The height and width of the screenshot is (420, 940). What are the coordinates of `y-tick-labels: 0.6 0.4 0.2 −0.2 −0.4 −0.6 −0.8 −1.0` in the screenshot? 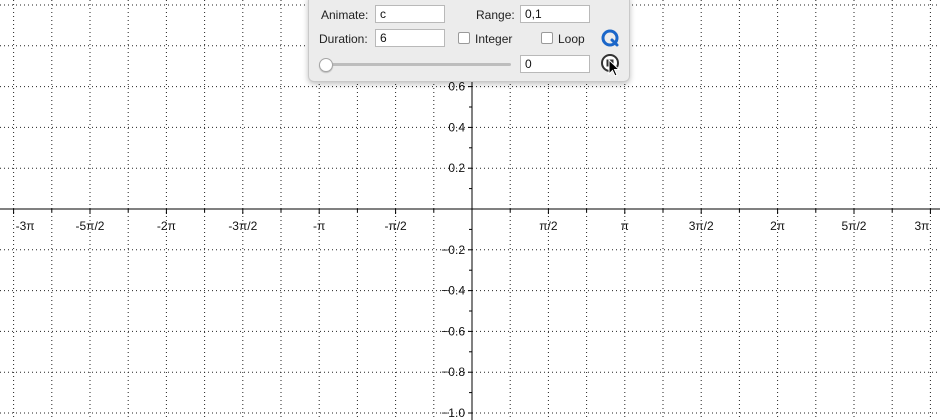 It's located at (453, 250).